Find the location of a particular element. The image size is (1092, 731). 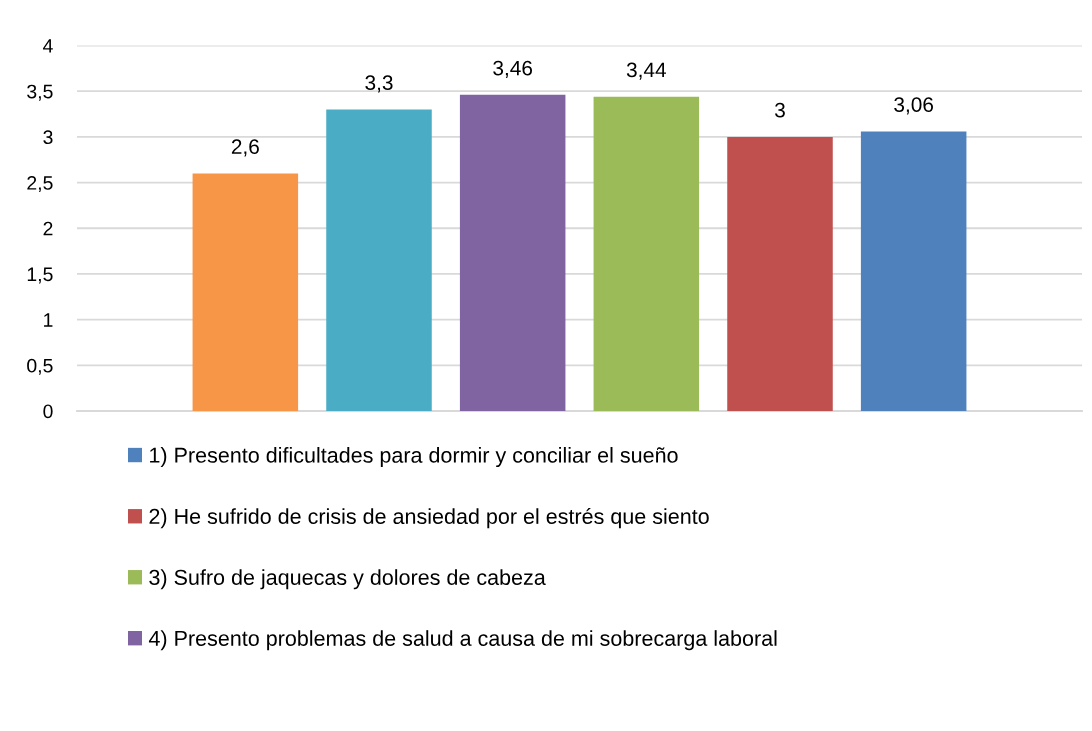

data-label: 2,6 is located at coordinates (245, 148).